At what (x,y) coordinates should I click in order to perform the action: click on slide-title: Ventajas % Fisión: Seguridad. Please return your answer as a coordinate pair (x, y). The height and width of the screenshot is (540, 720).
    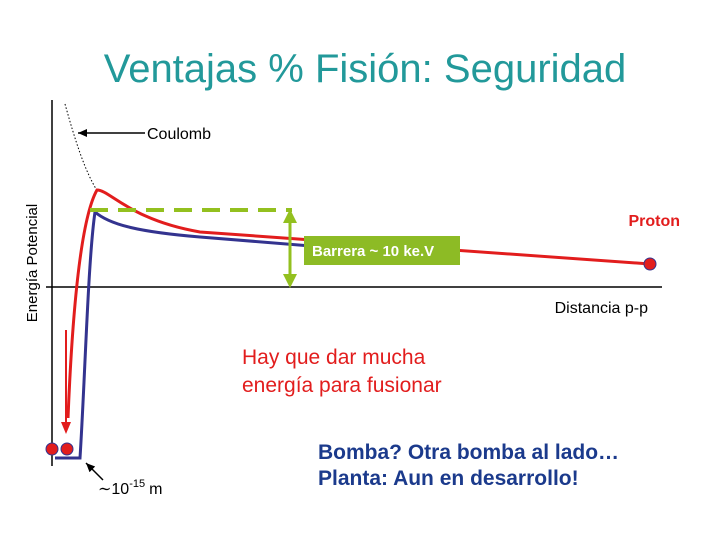
    Looking at the image, I should click on (365, 69).